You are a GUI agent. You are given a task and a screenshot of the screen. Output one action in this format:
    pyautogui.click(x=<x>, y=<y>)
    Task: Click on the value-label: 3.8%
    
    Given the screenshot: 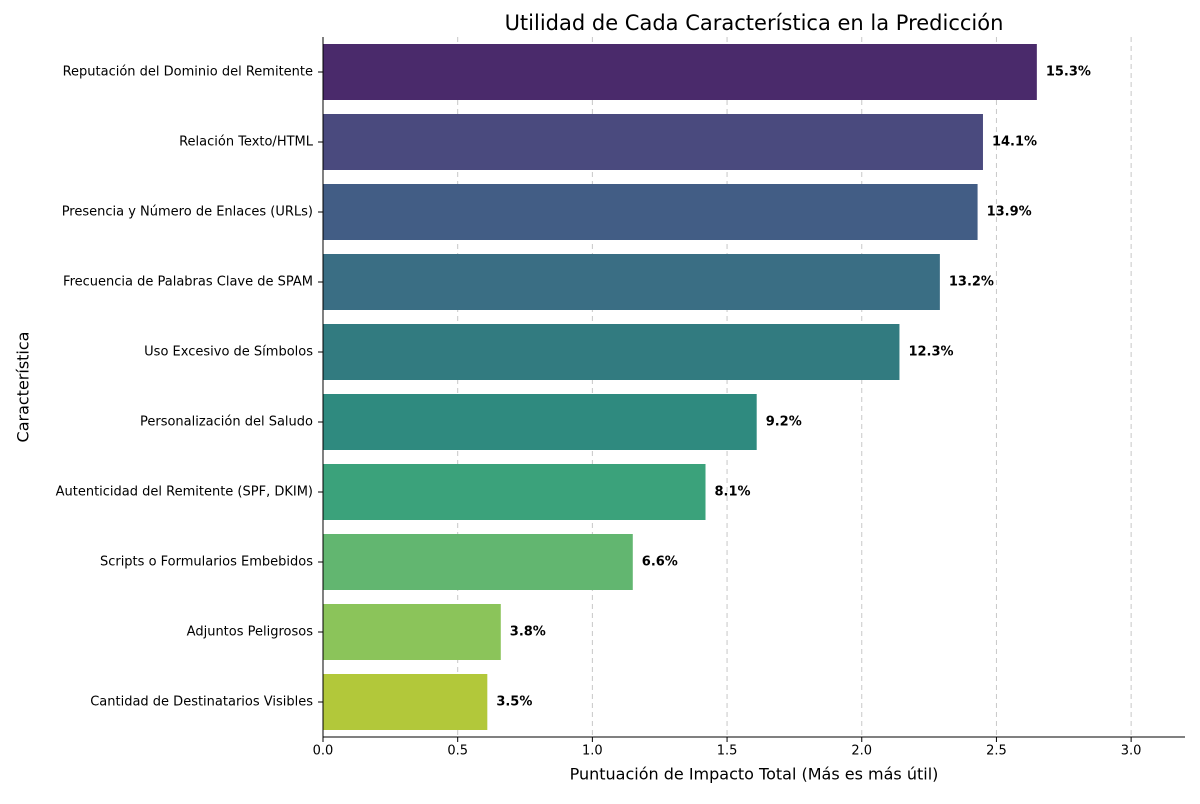 What is the action you would take?
    pyautogui.click(x=528, y=632)
    